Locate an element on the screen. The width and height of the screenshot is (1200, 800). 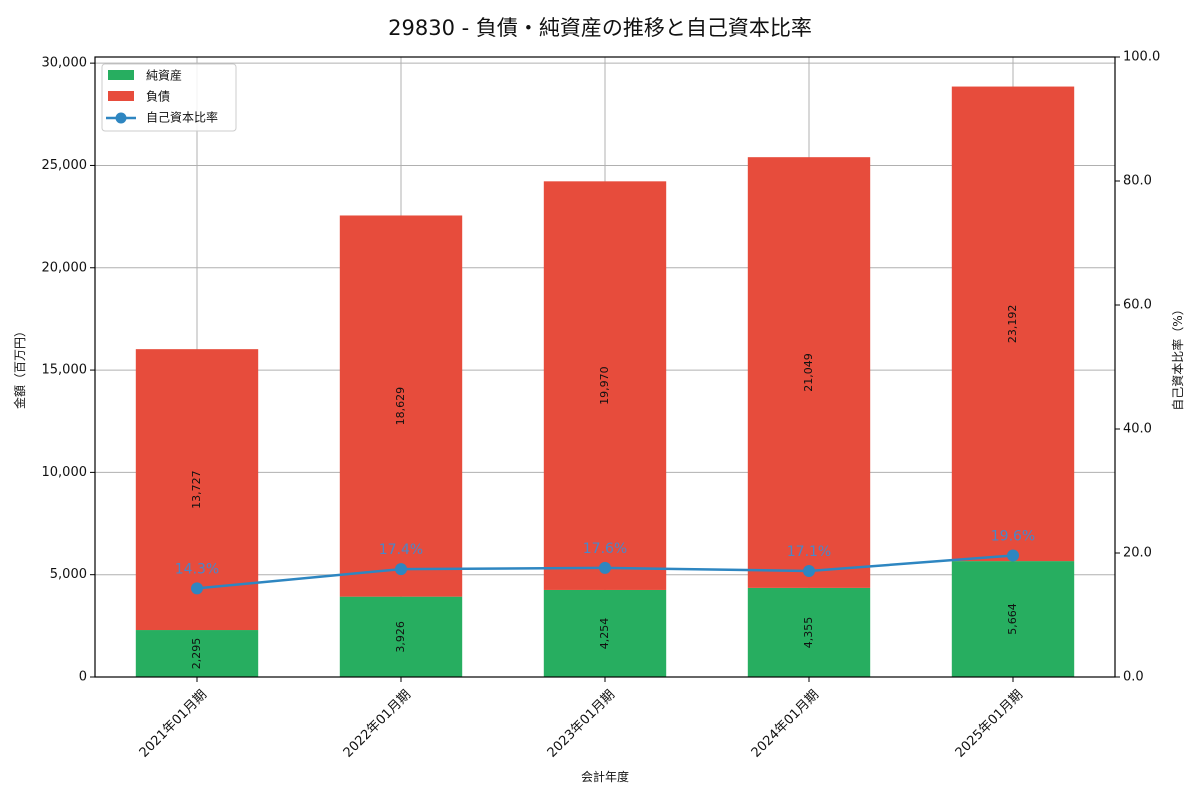
x-tick-label: 2025年01月期 is located at coordinates (989, 723).